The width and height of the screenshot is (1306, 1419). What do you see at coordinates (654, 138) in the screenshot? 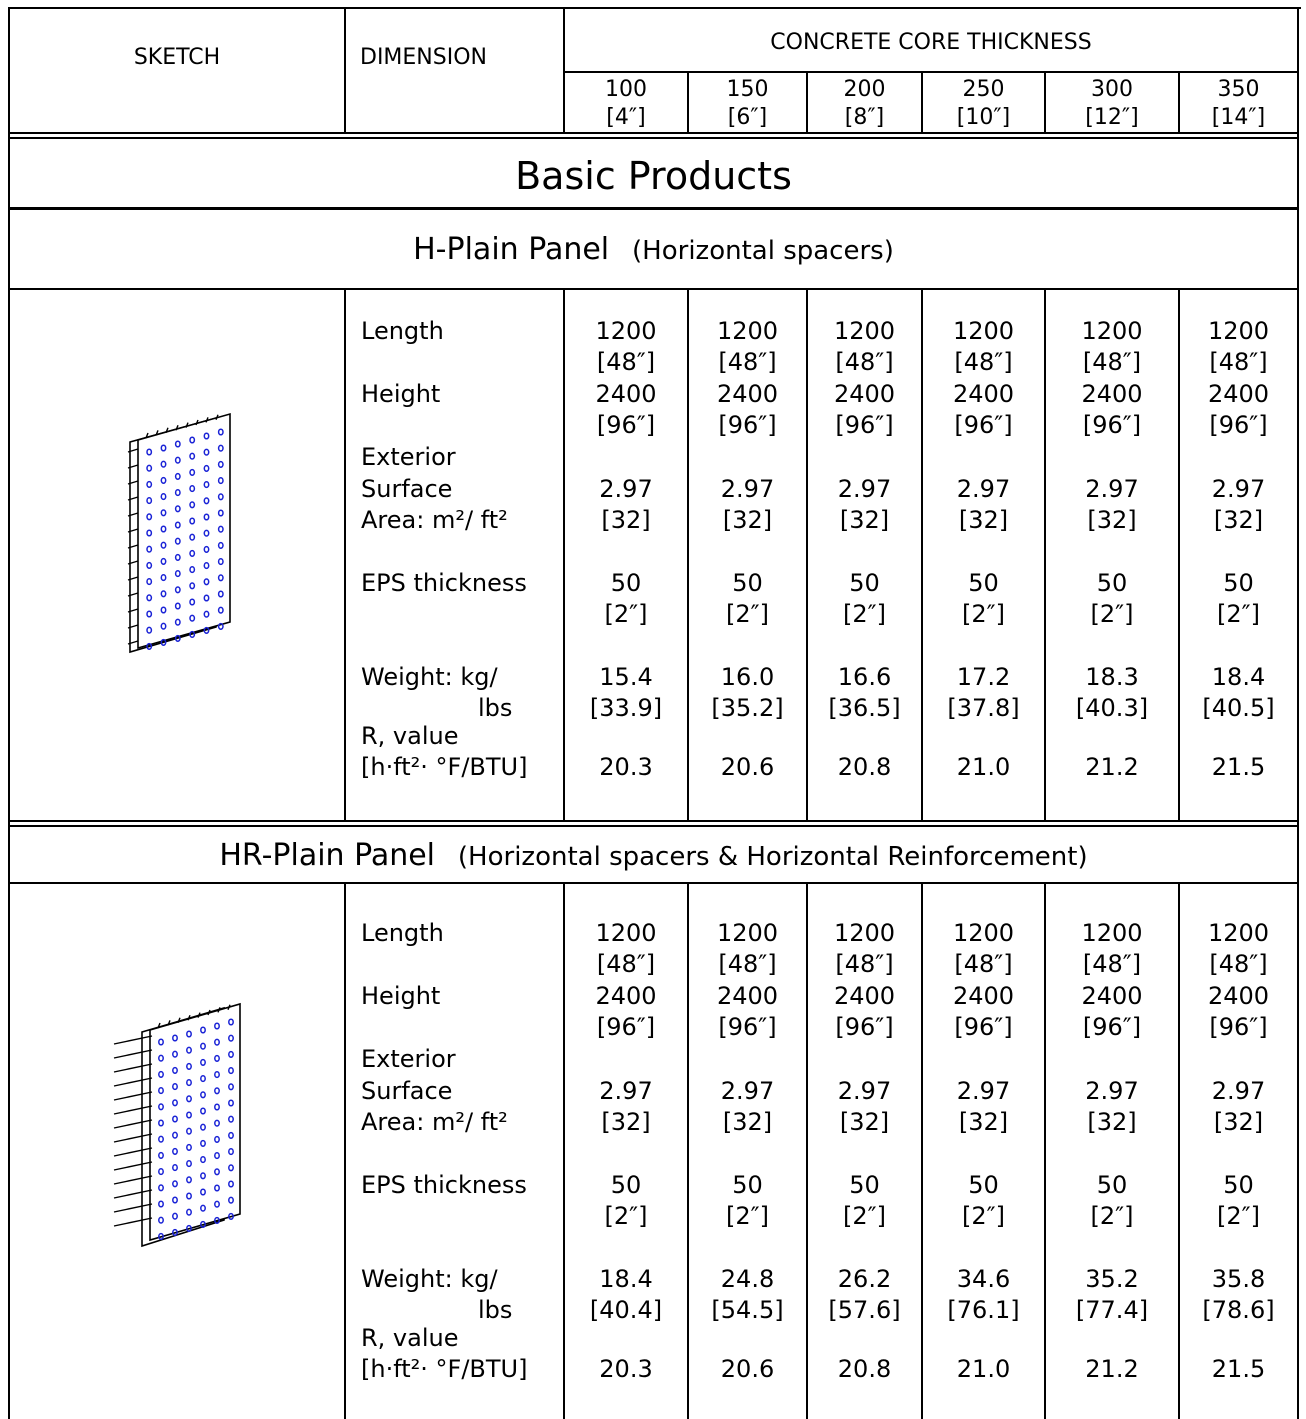
I see `header-double-rule-b` at bounding box center [654, 138].